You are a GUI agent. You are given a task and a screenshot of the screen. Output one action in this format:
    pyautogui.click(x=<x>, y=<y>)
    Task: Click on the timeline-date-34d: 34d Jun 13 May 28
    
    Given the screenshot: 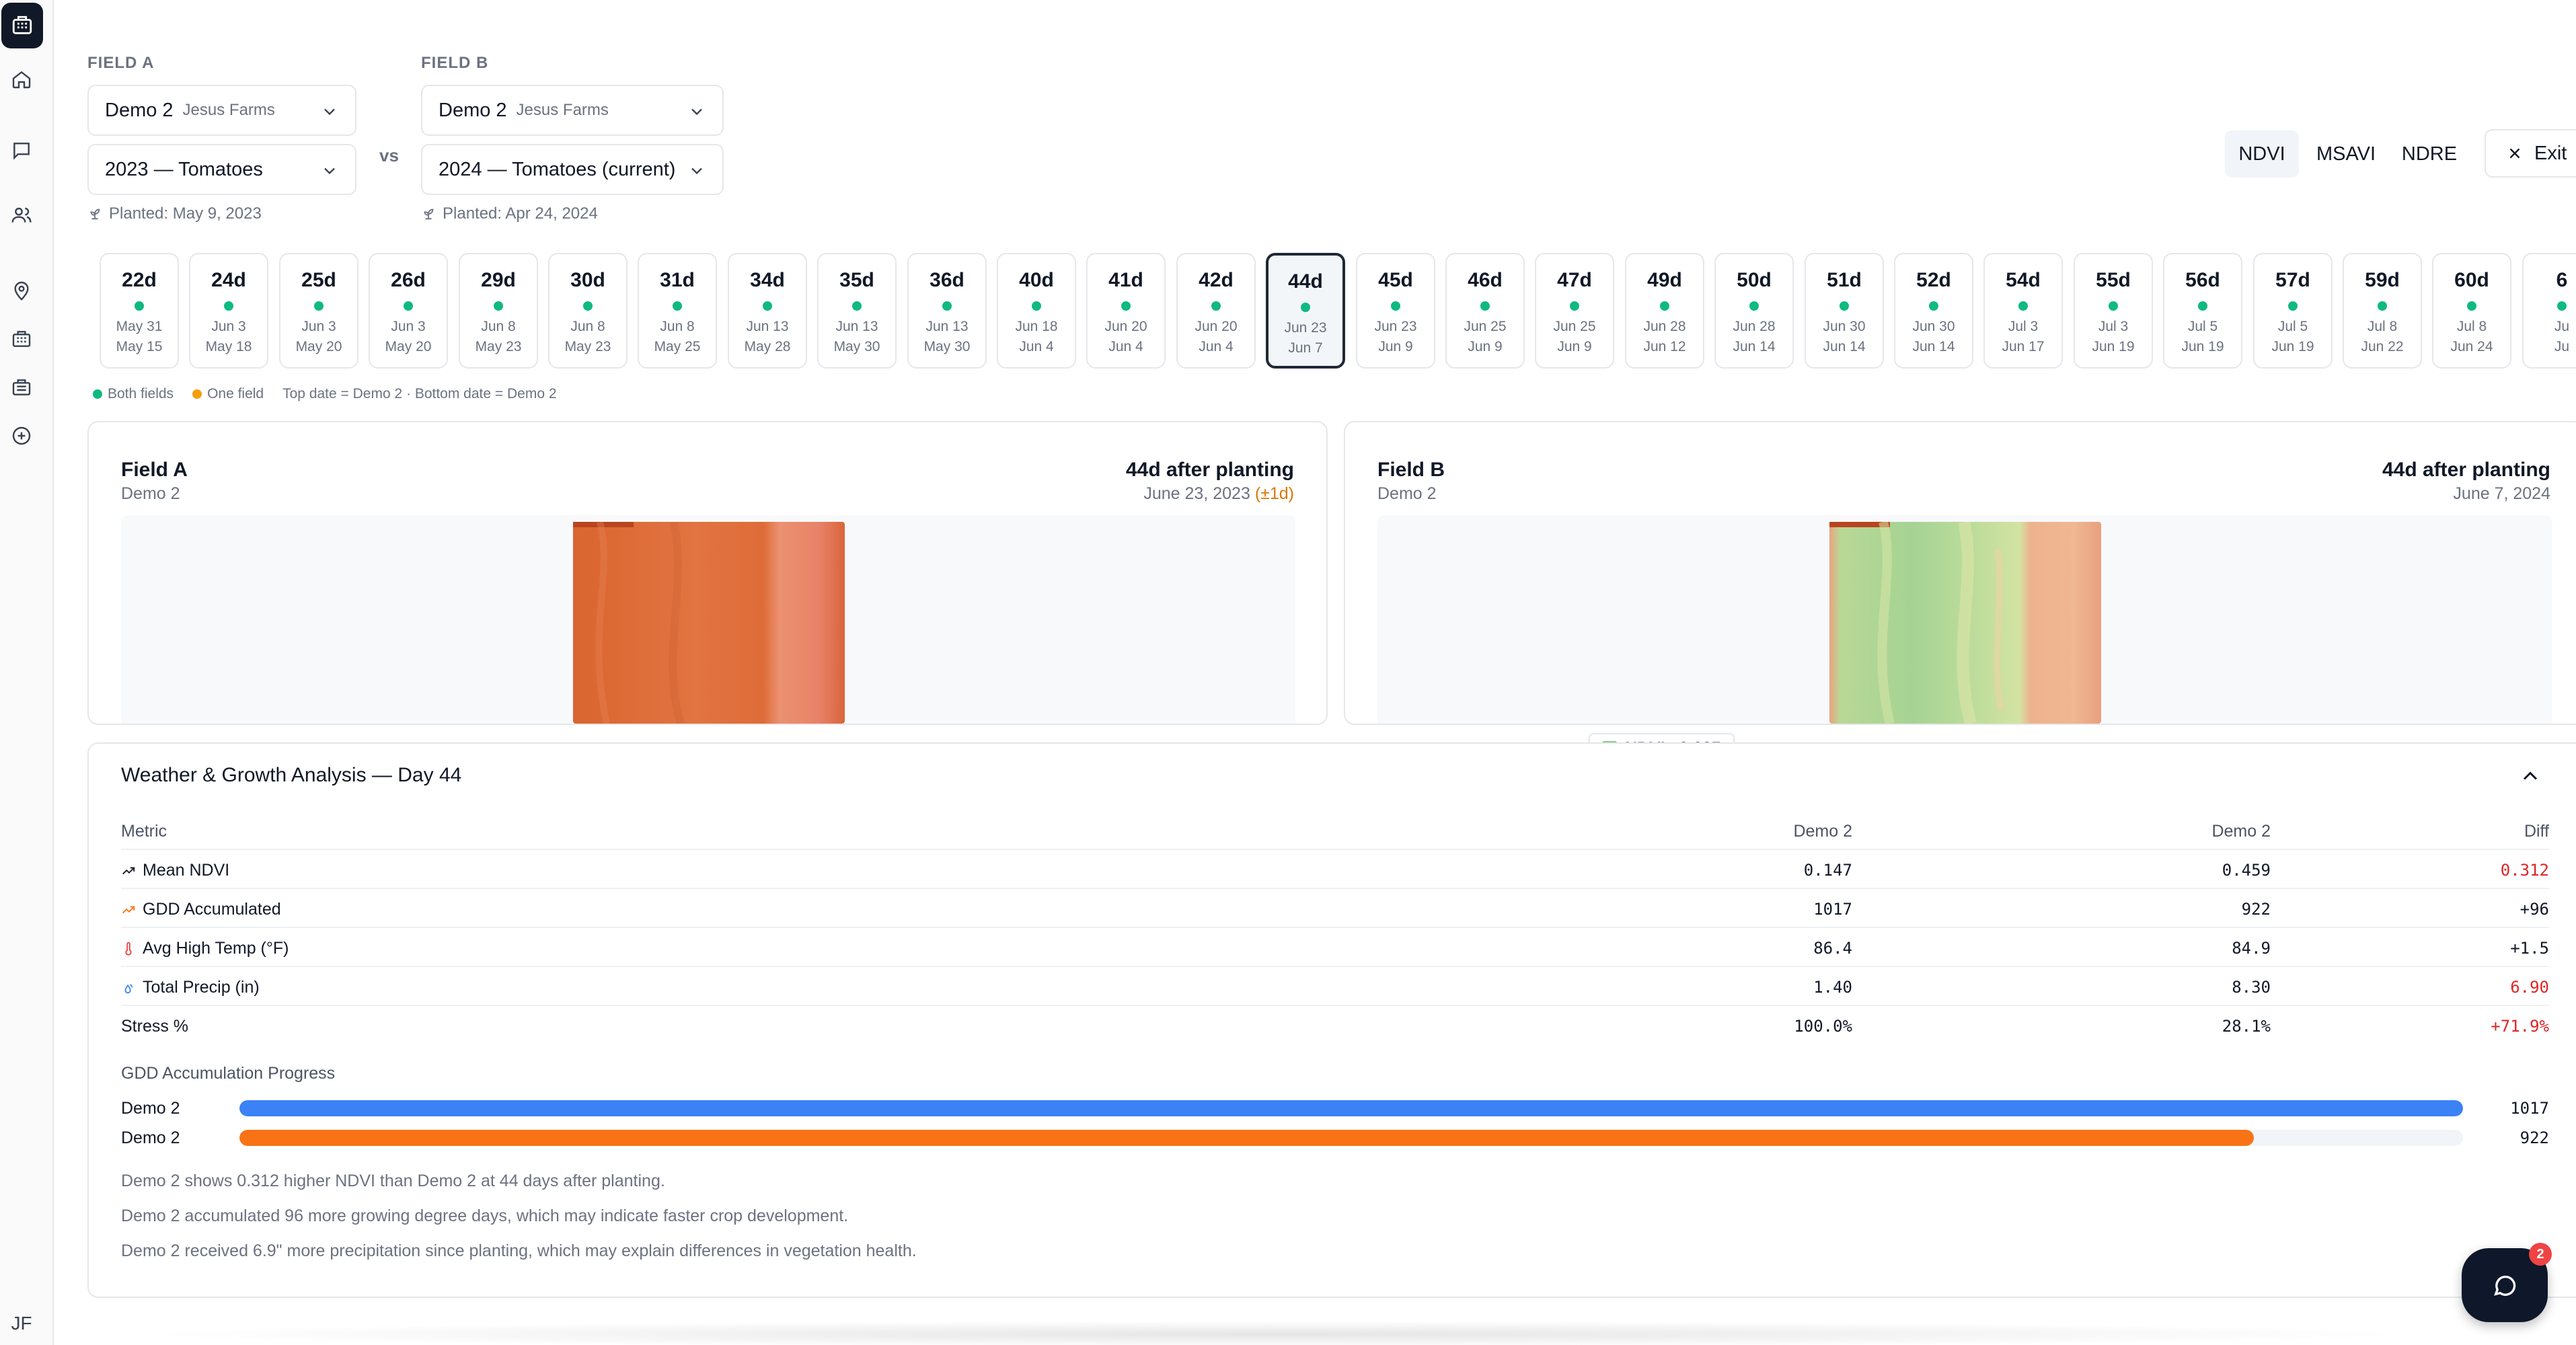 What is the action you would take?
    pyautogui.click(x=767, y=311)
    